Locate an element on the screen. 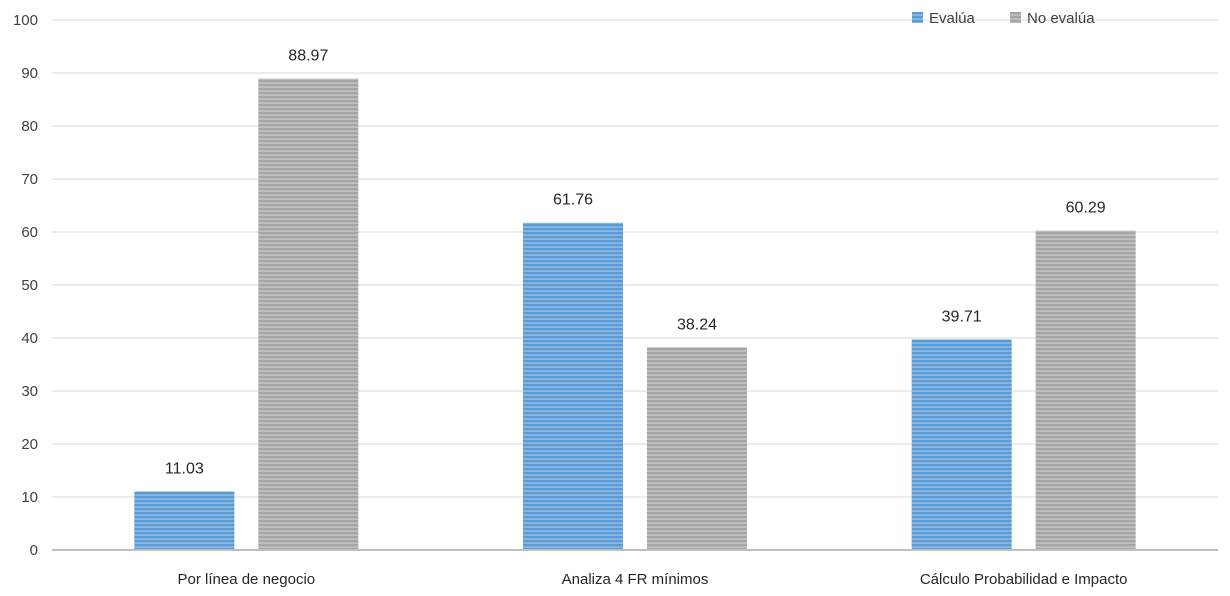 Image resolution: width=1230 pixels, height=596 pixels. x-tick-label-2: Cálculo Probabilidad e Impacto is located at coordinates (1024, 579).